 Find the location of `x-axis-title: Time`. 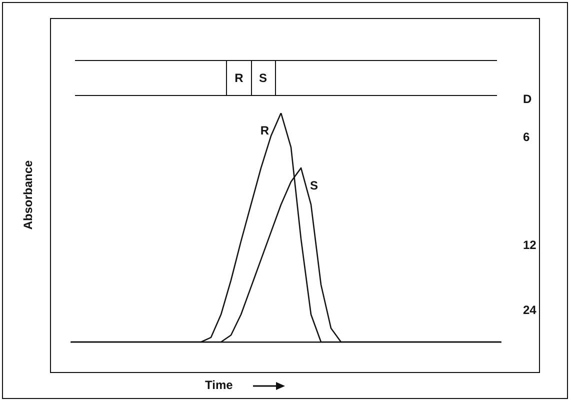

x-axis-title: Time is located at coordinates (219, 385).